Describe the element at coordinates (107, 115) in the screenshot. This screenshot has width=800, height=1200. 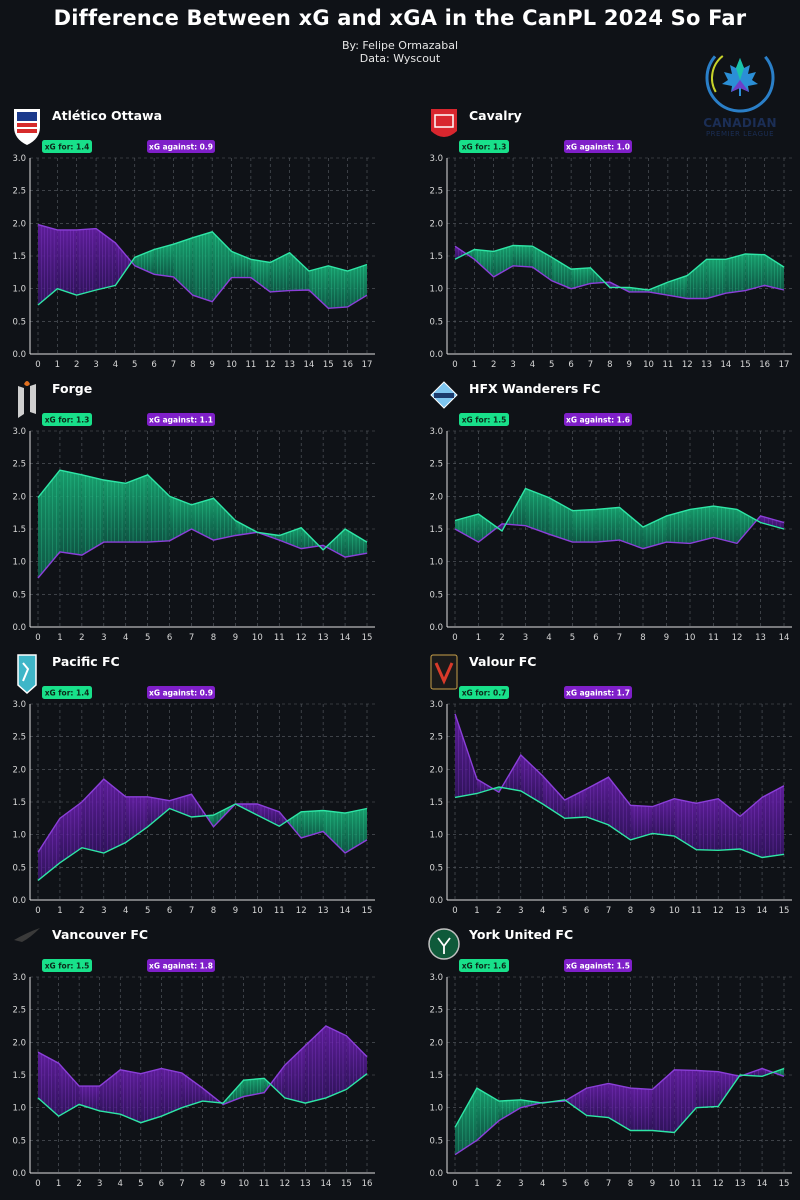
I see `team-name: Atlético Ottawa` at that location.